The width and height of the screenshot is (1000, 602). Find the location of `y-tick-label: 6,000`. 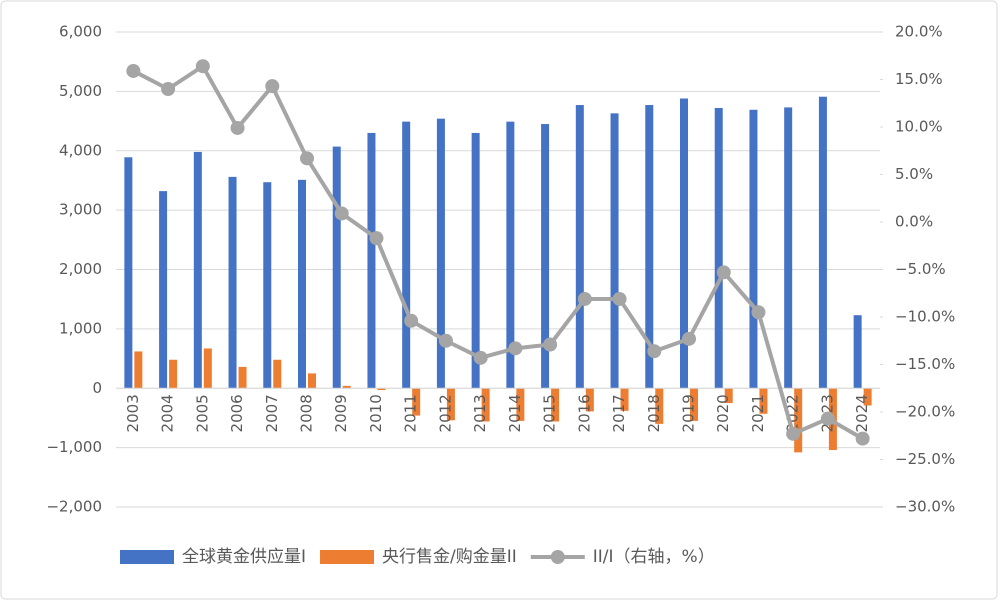

y-tick-label: 6,000 is located at coordinates (80, 32).